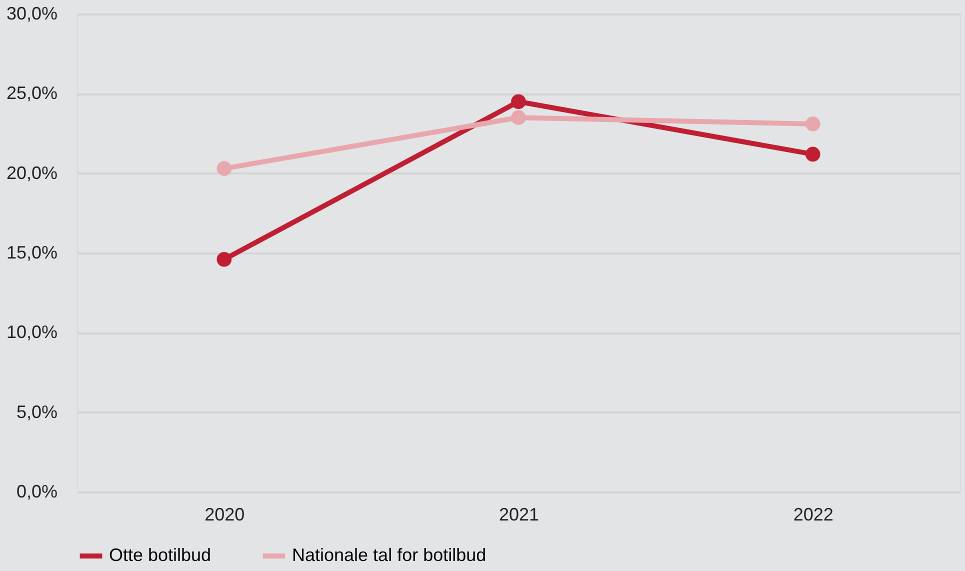  What do you see at coordinates (32, 14) in the screenshot?
I see `y-tick-label: 30,0%` at bounding box center [32, 14].